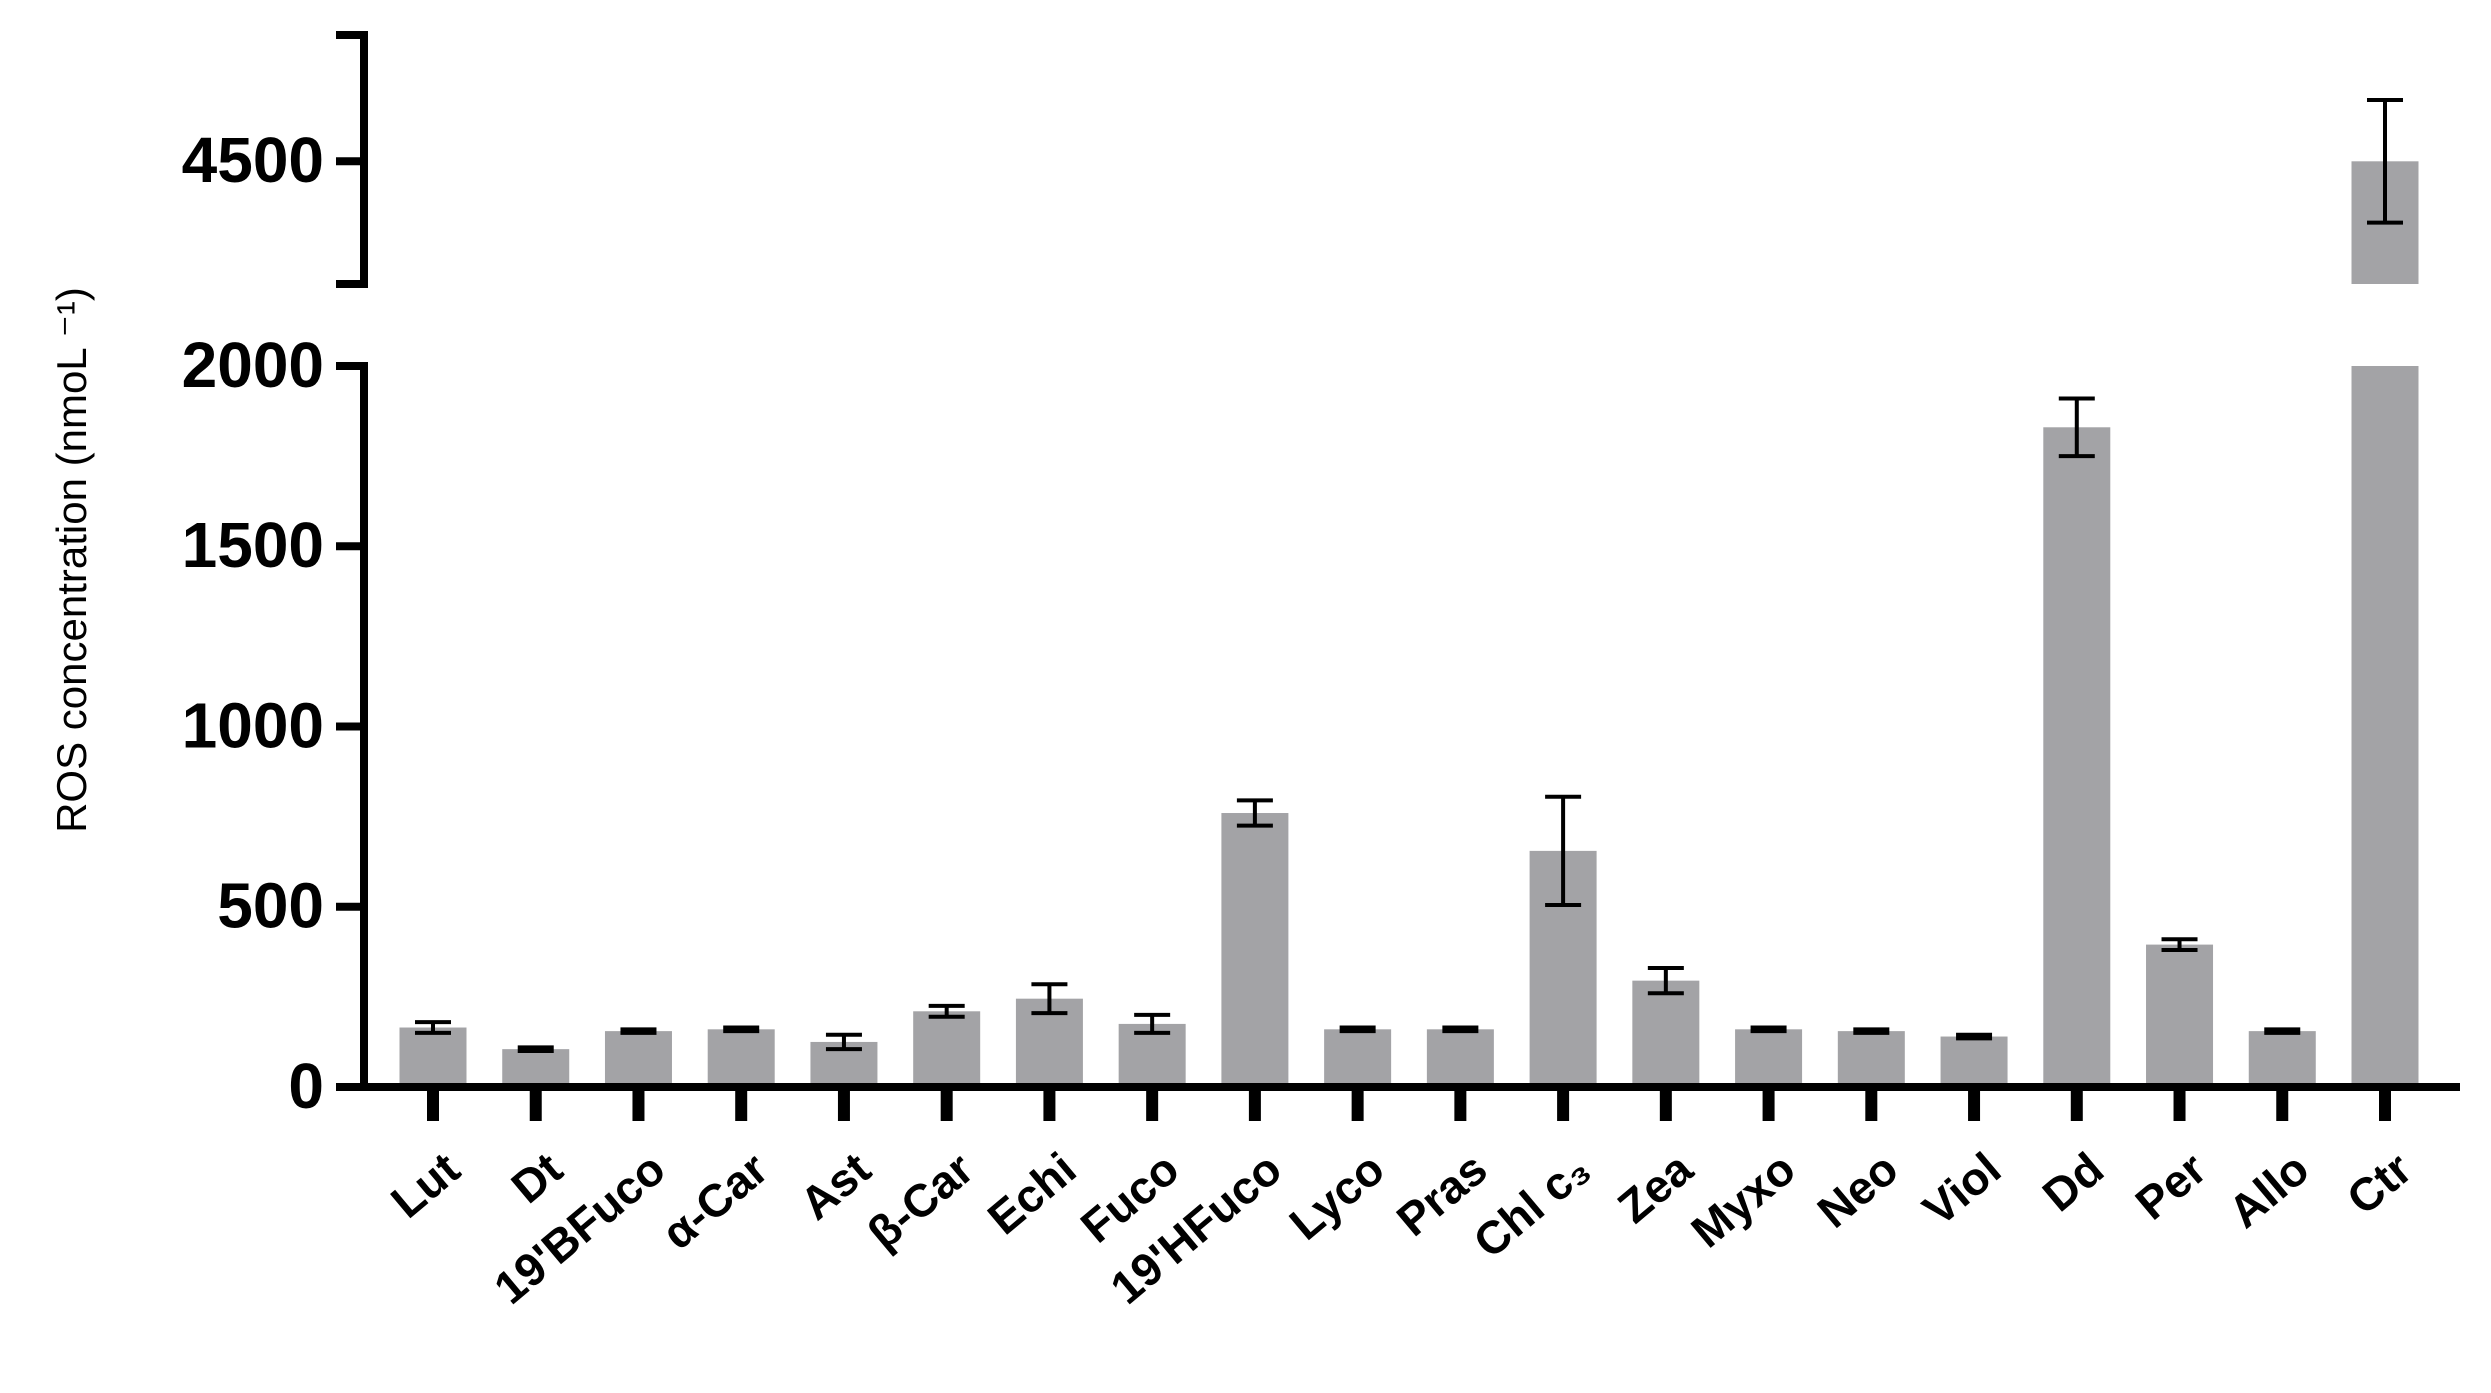 Image resolution: width=2491 pixels, height=1393 pixels. Describe the element at coordinates (536, 1177) in the screenshot. I see `x-tick-label: Dt` at that location.